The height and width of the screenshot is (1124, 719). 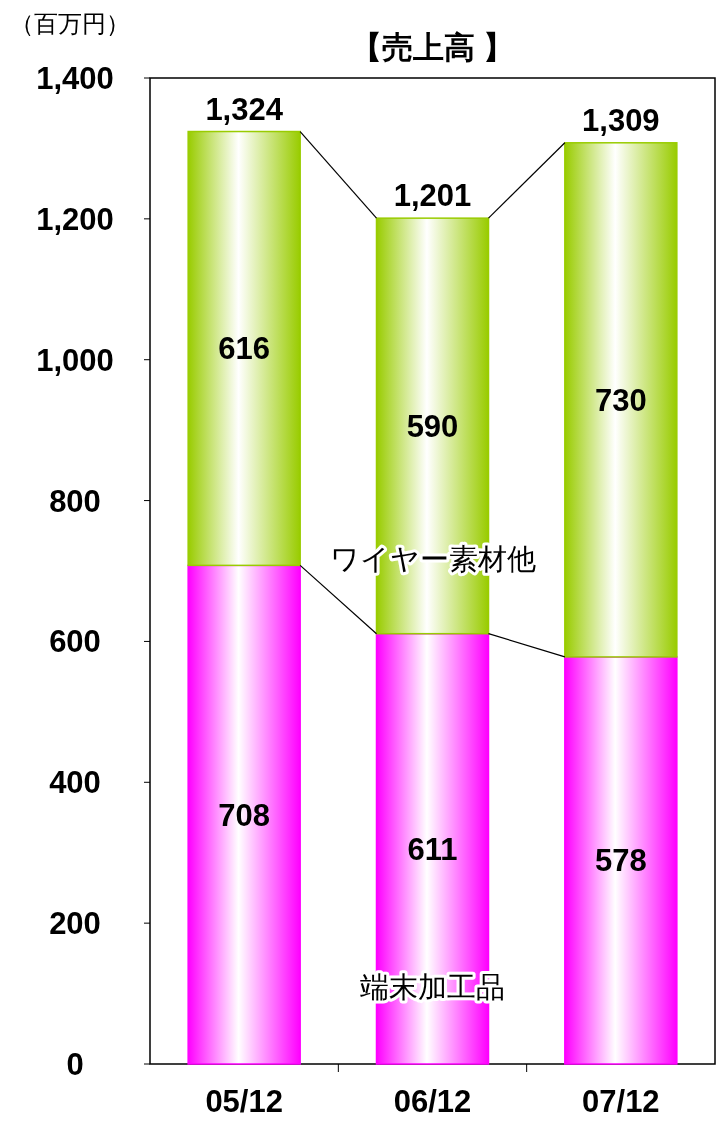 What do you see at coordinates (70, 23) in the screenshot?
I see `y-axis-title: （百万円）` at bounding box center [70, 23].